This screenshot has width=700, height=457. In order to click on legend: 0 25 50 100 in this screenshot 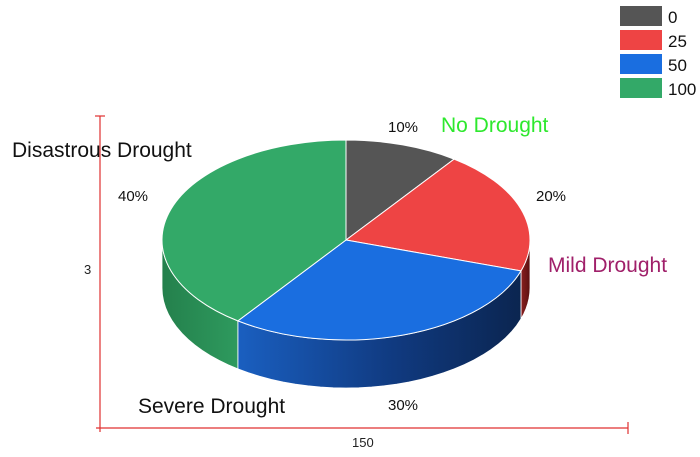, I will do `click(658, 52)`.